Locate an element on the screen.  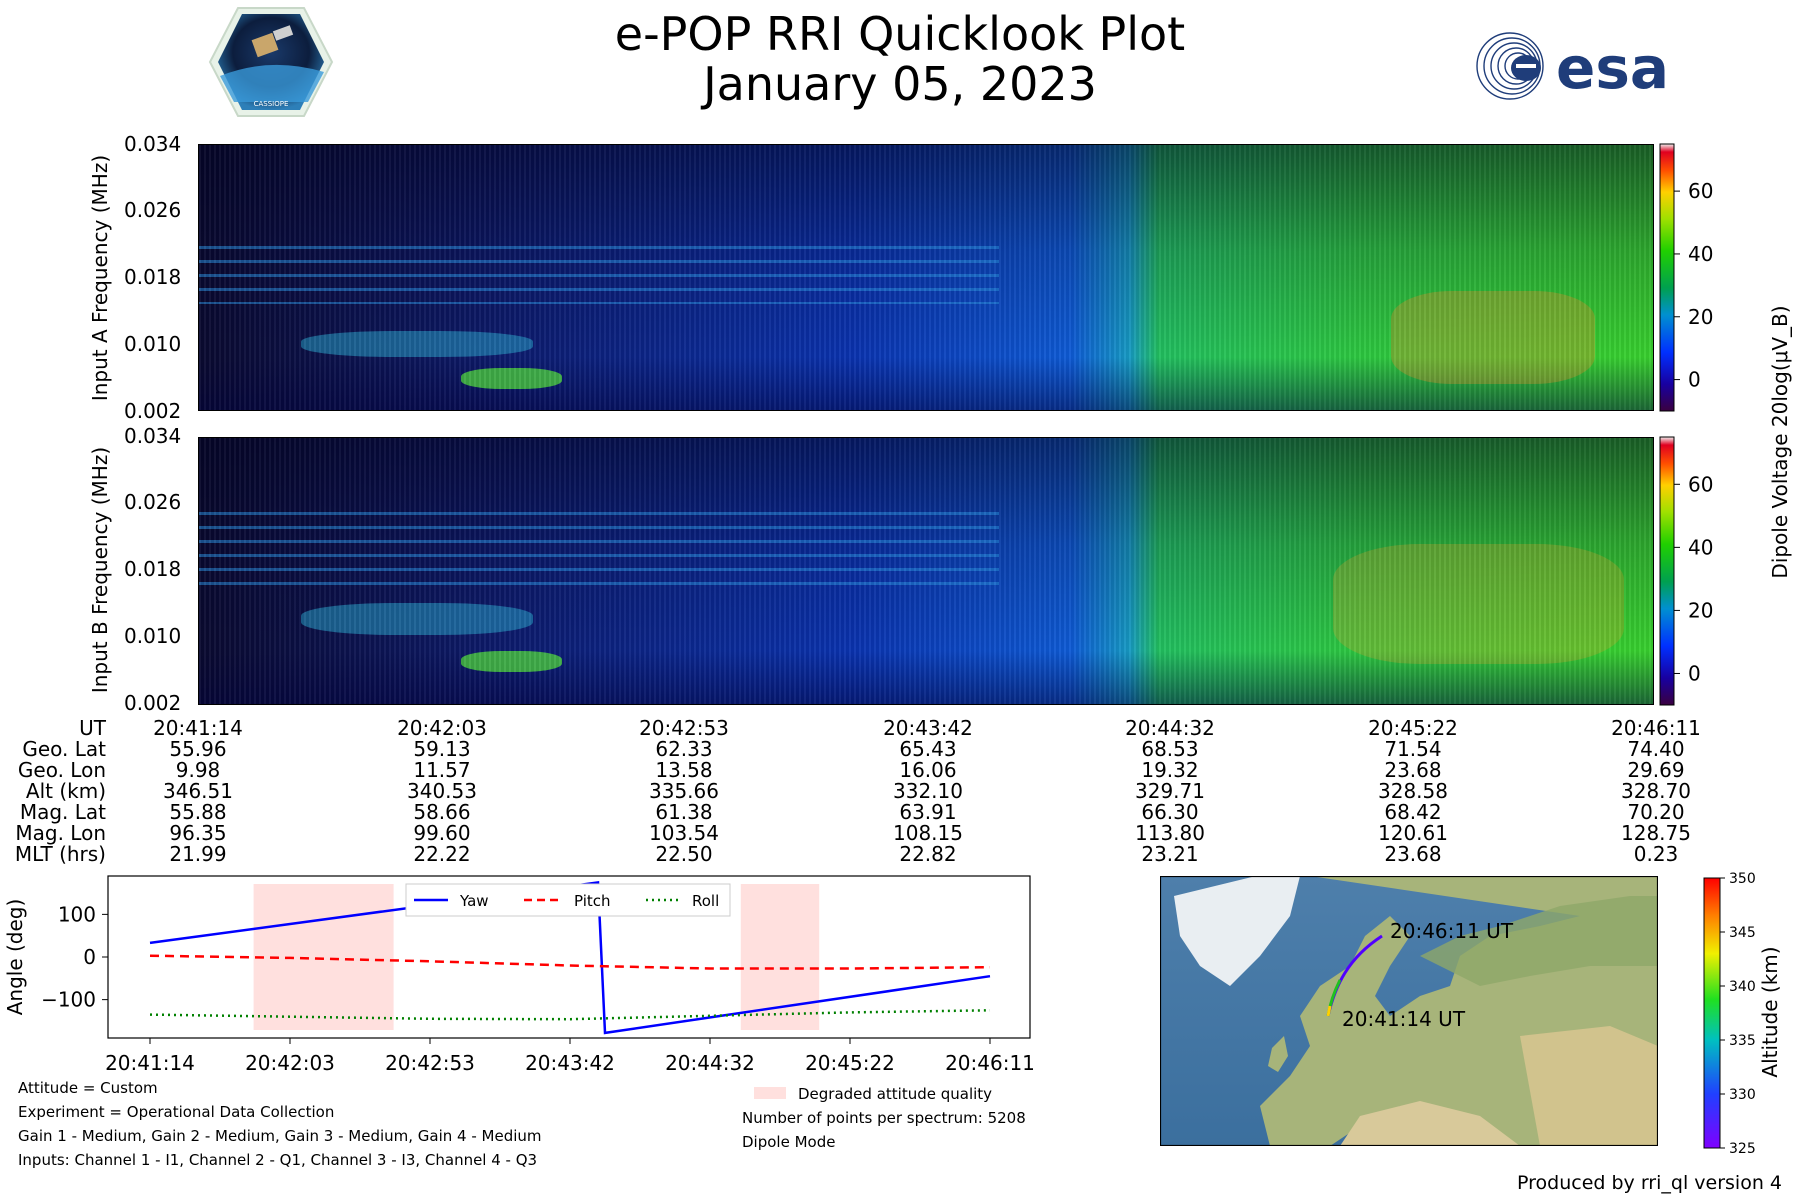
cassiope-logo-text: CASSIOPE is located at coordinates (271, 104).